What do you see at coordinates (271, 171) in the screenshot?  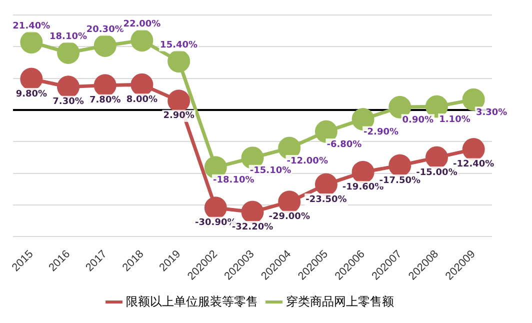 I see `data-label: -15.10%` at bounding box center [271, 171].